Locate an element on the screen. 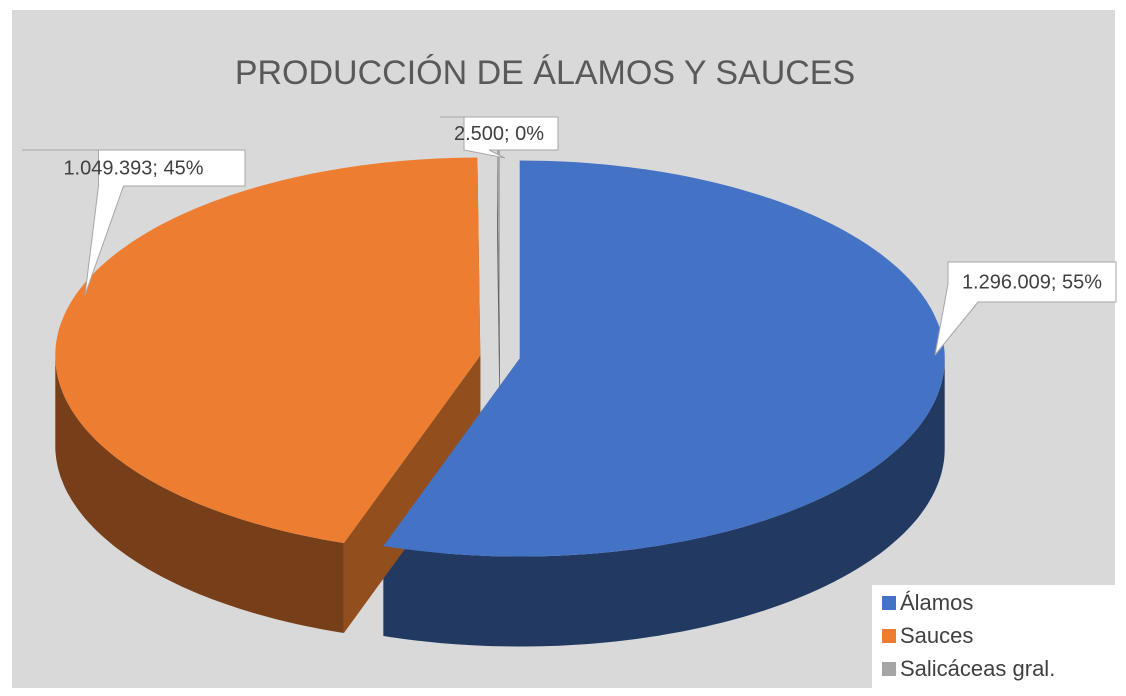 The width and height of the screenshot is (1126, 696). slice is located at coordinates (498, 248).